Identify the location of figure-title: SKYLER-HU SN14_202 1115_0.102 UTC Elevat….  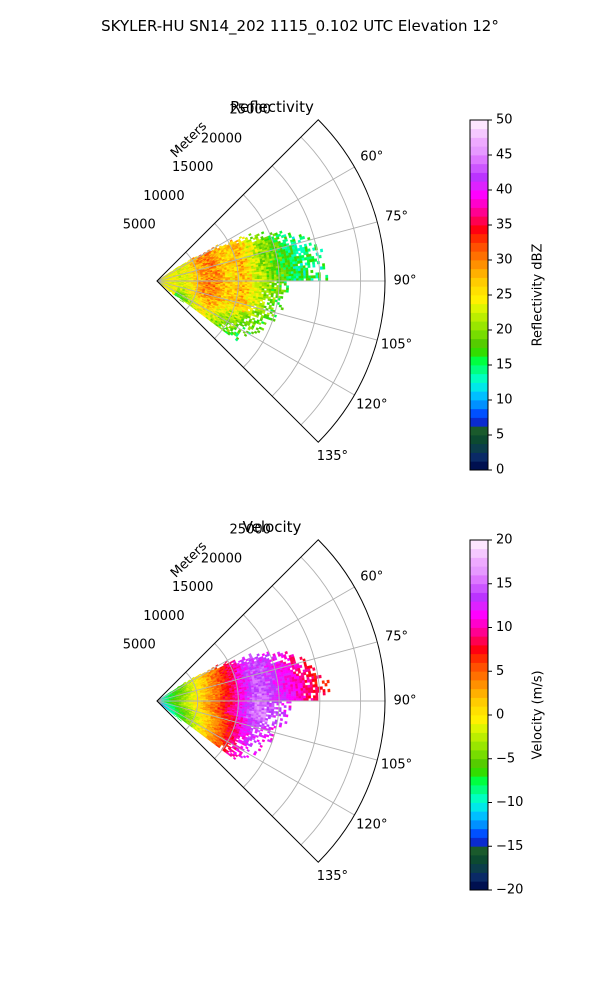
(300, 26).